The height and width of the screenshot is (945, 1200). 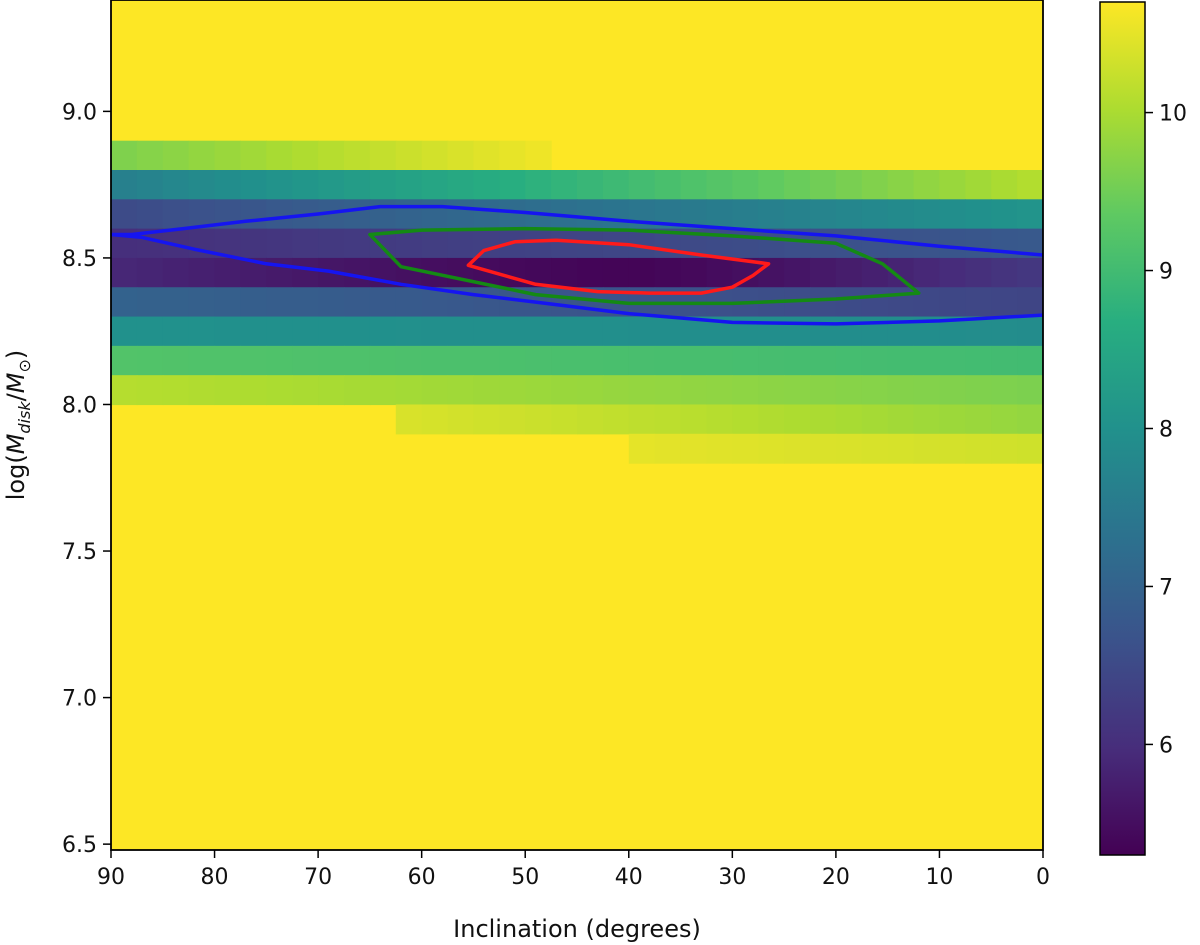 I want to click on contour-lines, so click(x=577, y=265).